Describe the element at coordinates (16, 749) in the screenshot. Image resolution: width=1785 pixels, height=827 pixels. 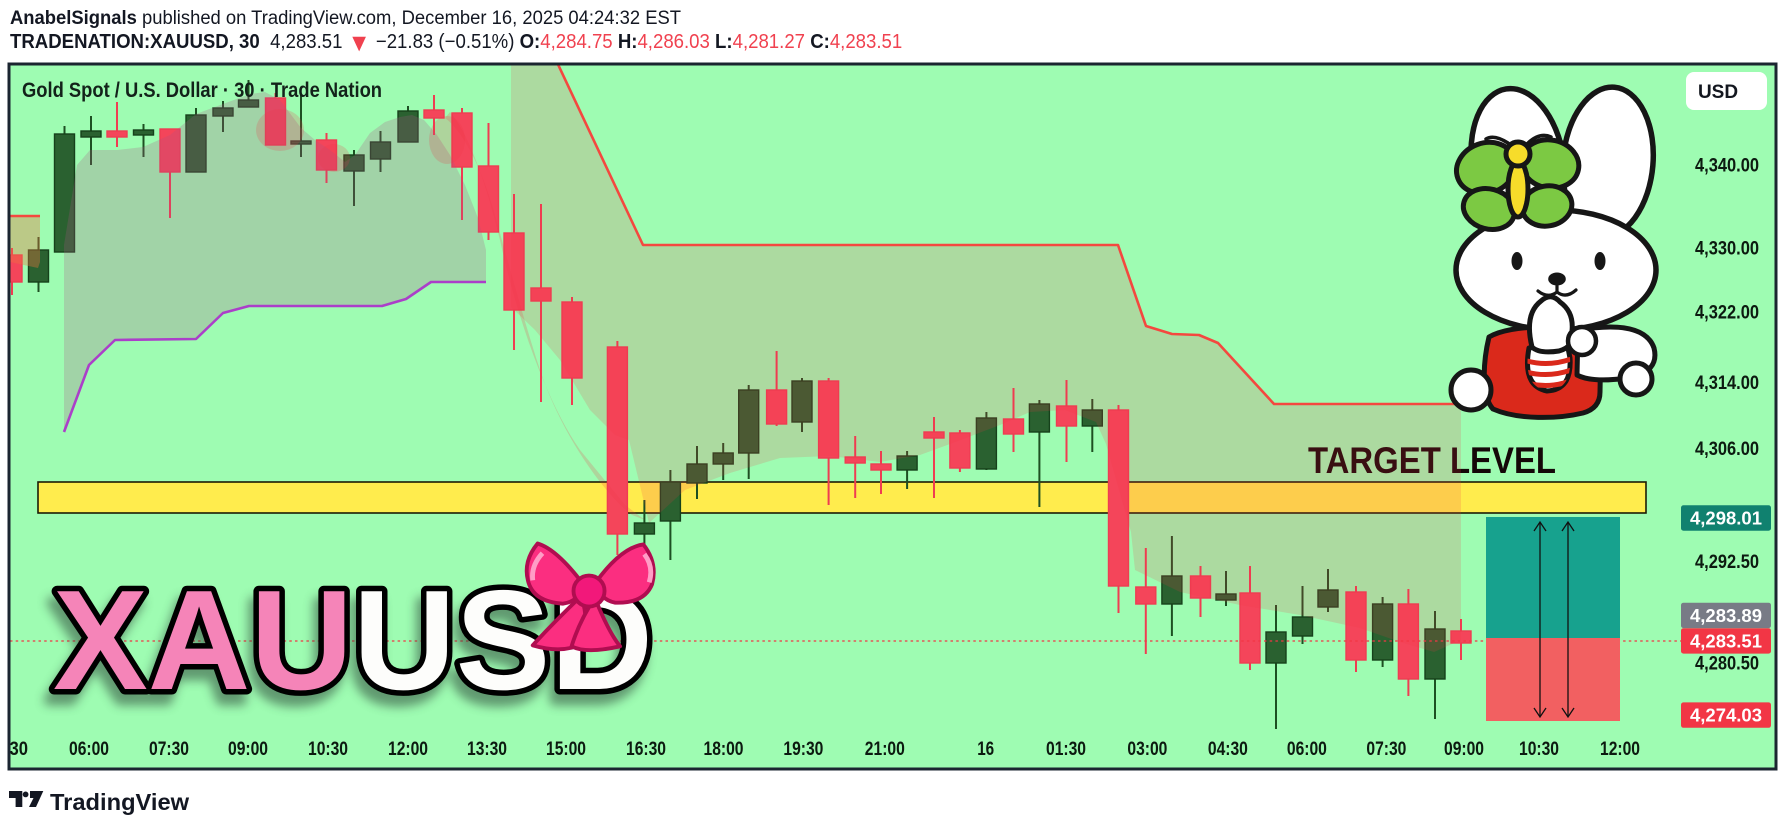
I see `svg-text: :30` at that location.